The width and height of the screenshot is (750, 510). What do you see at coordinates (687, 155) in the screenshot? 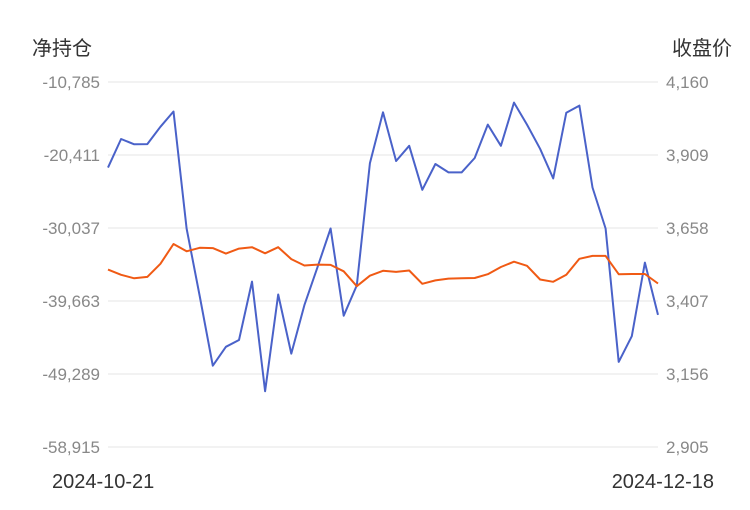
I see `right-tick-label: 3,909` at bounding box center [687, 155].